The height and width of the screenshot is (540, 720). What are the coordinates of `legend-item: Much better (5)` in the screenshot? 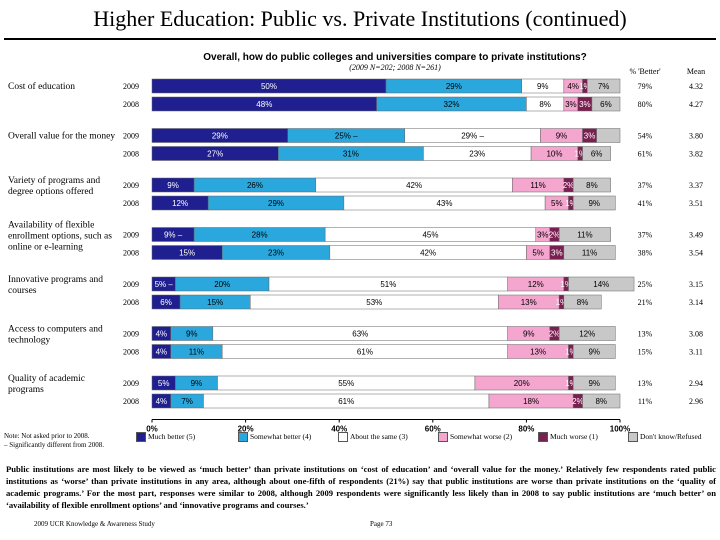 It's located at (166, 437).